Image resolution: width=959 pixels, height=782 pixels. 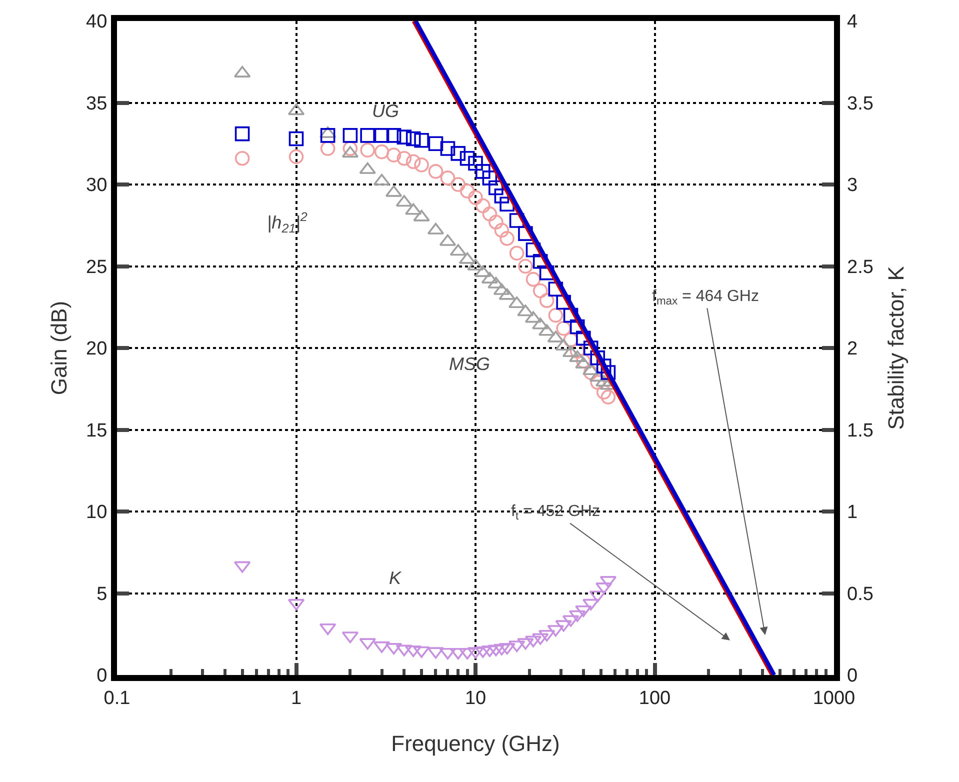 I want to click on y2-tick-label: 3.5, so click(x=860, y=103).